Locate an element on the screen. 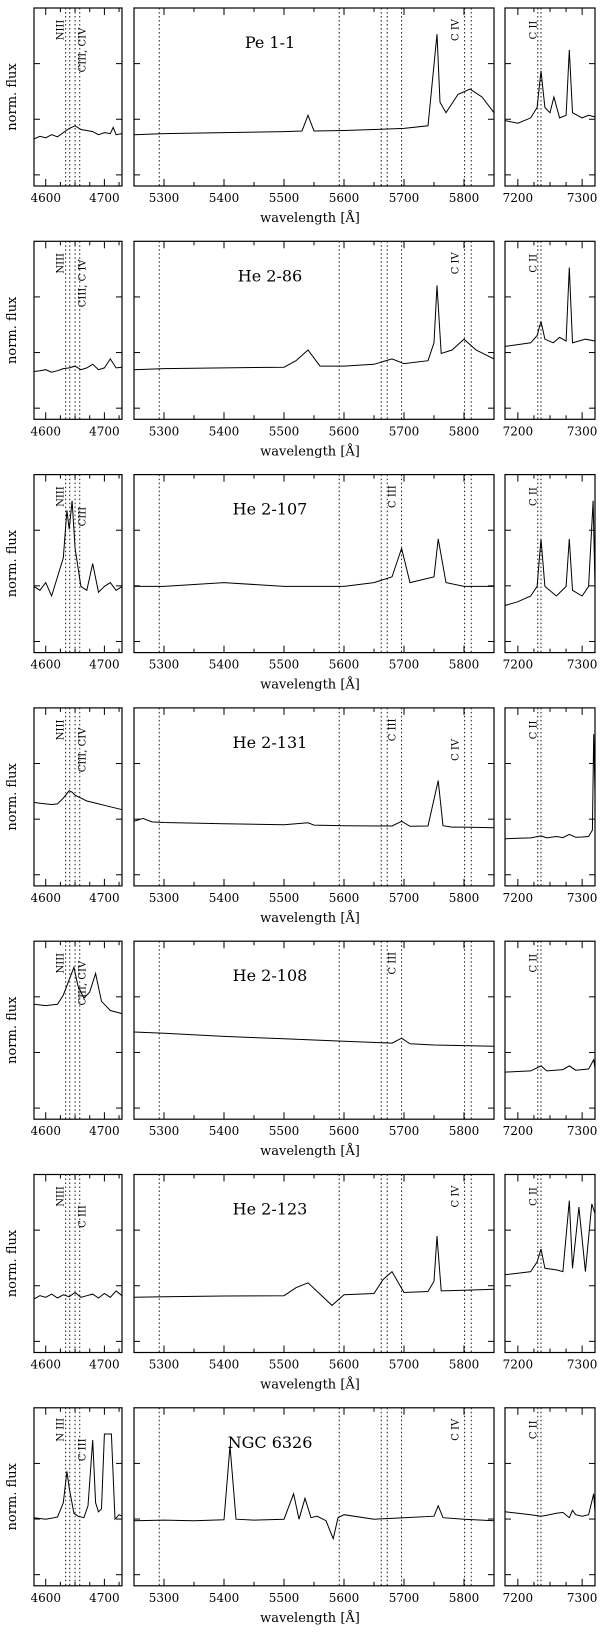 This screenshot has height=1633, width=600. object-name: Pe 1-1 is located at coordinates (270, 42).